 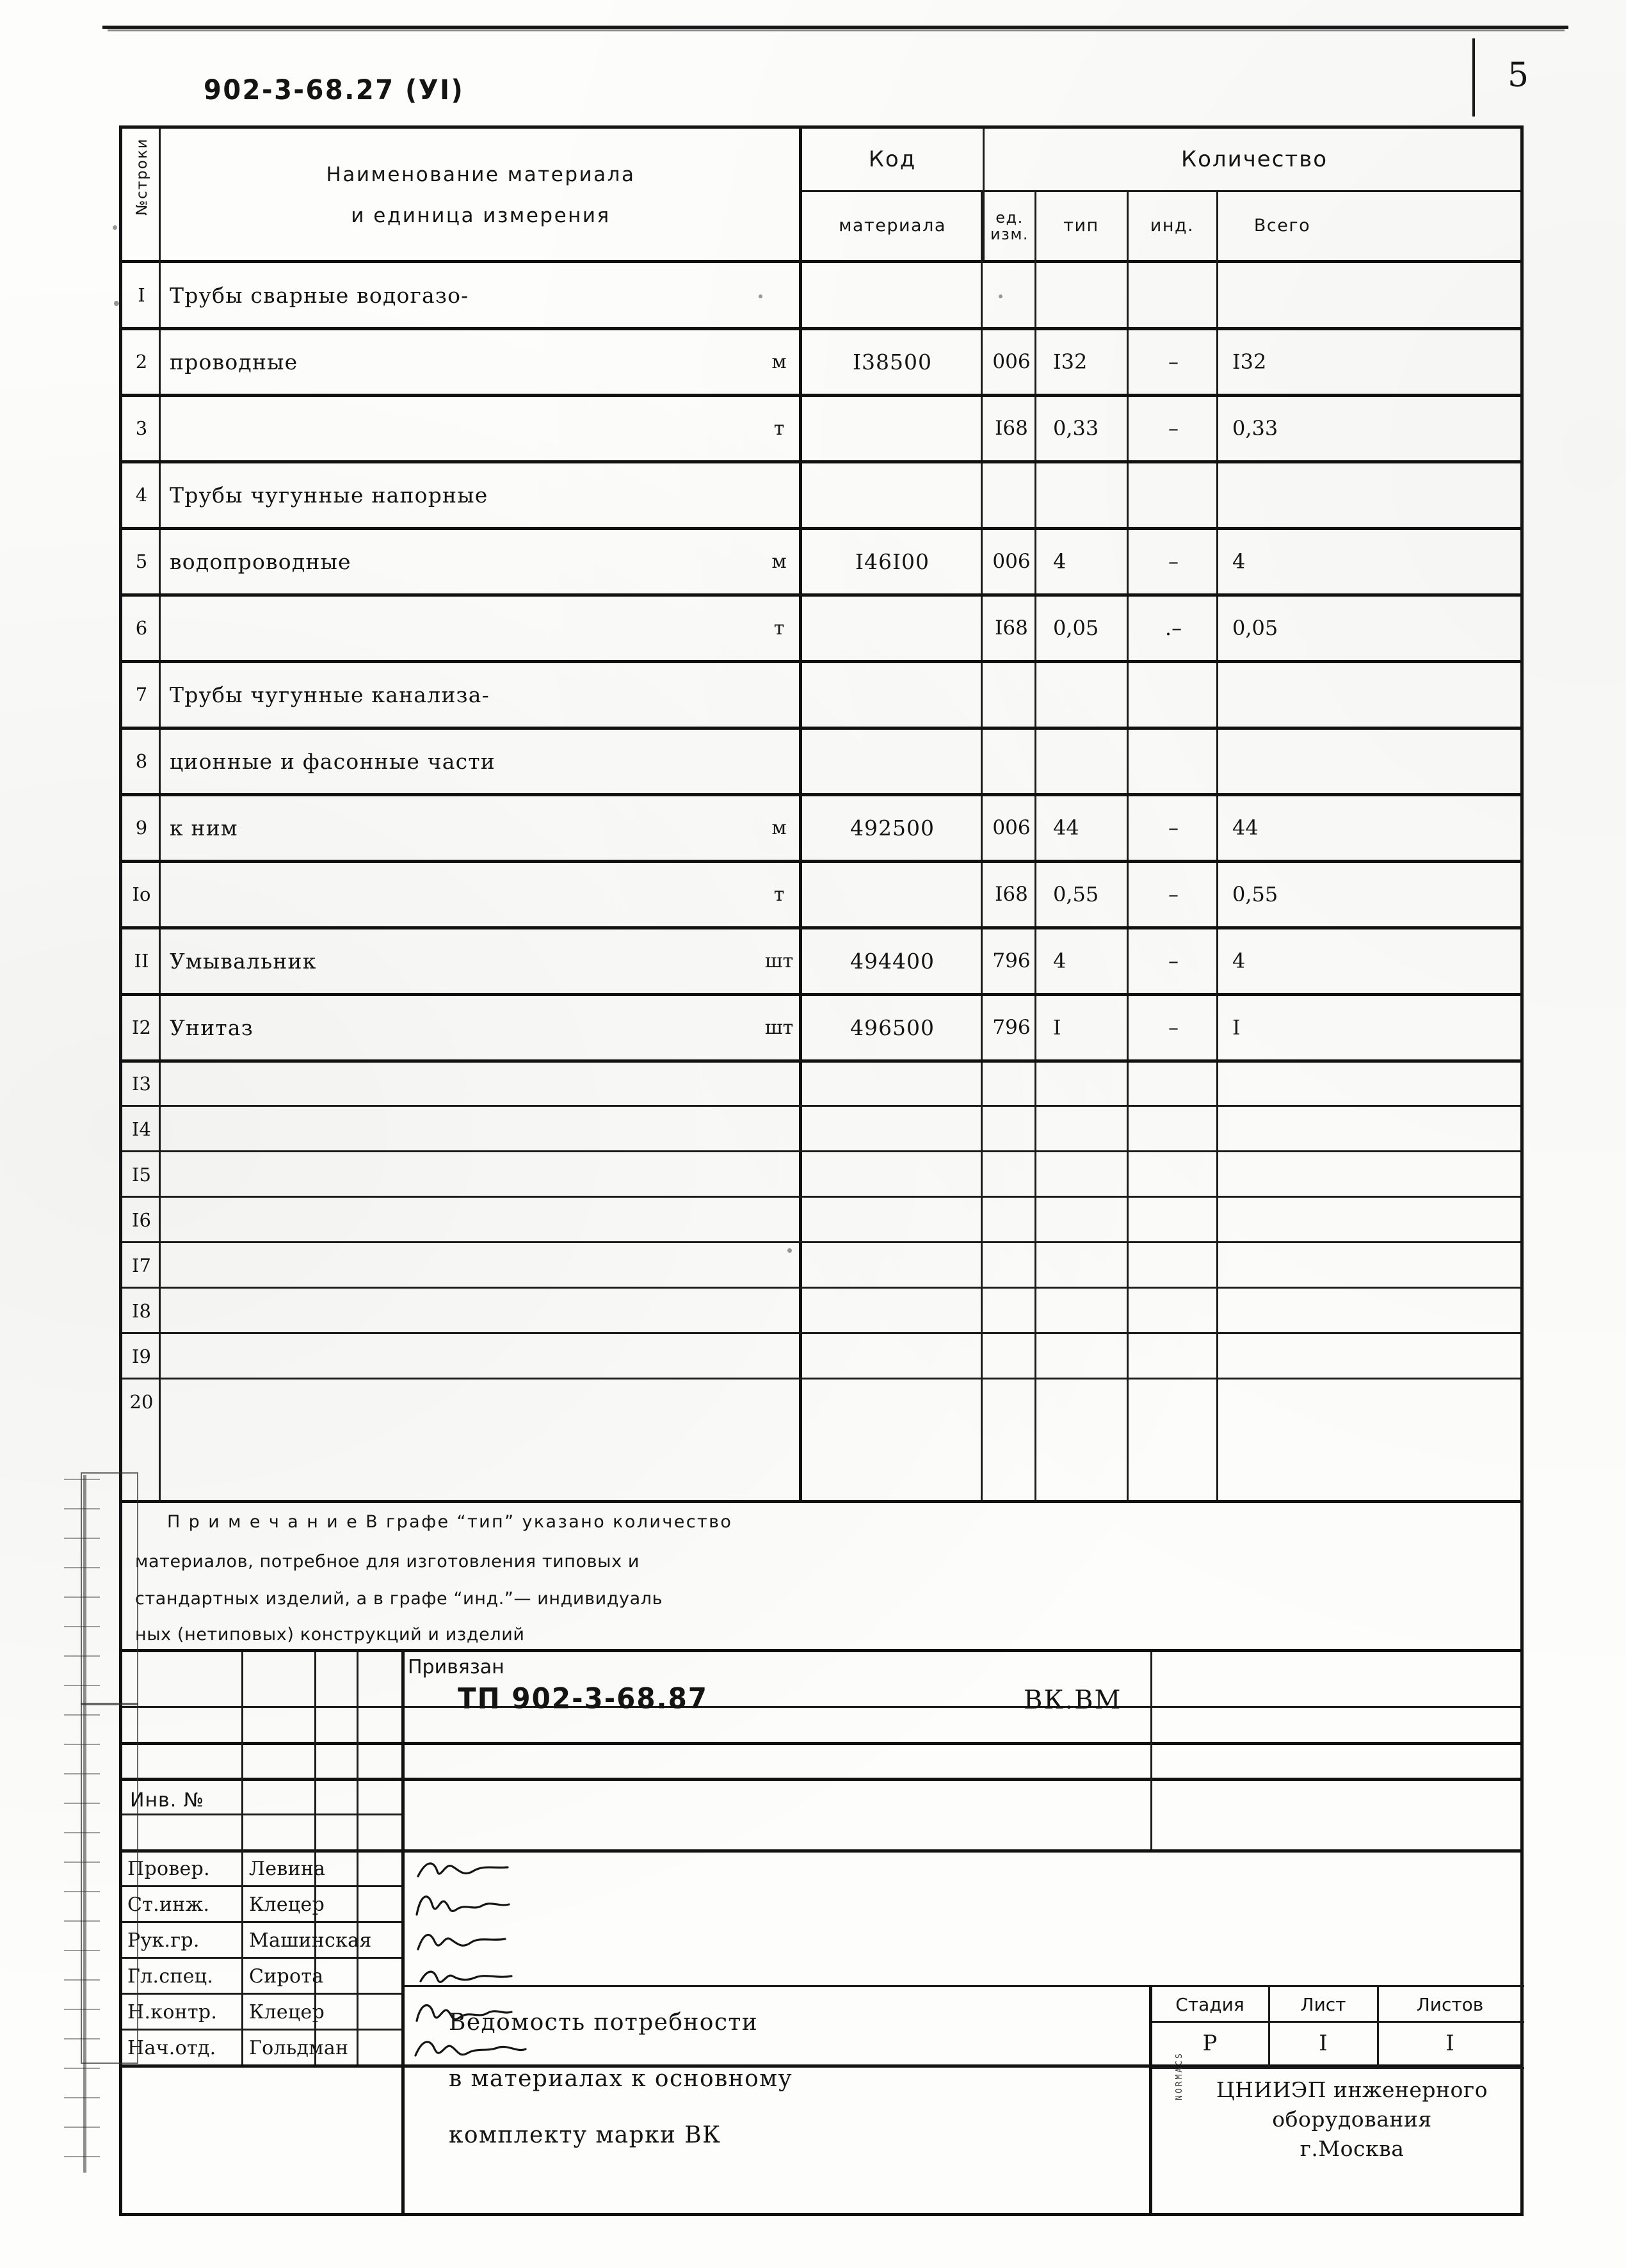 What do you see at coordinates (170, 1976) in the screenshot?
I see `signature-role: Гл.спец.` at bounding box center [170, 1976].